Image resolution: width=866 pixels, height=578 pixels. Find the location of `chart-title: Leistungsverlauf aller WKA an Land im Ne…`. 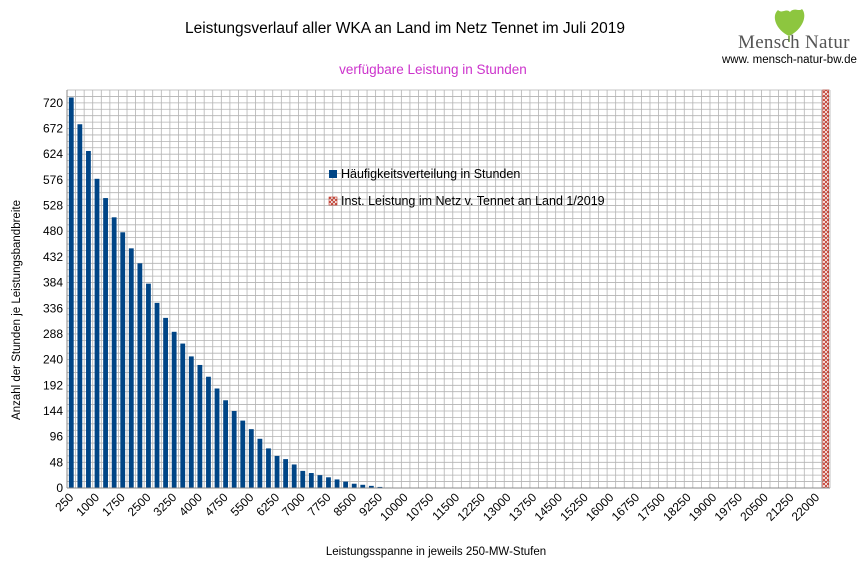

chart-title: Leistungsverlauf aller WKA an Land im Ne… is located at coordinates (405, 28).